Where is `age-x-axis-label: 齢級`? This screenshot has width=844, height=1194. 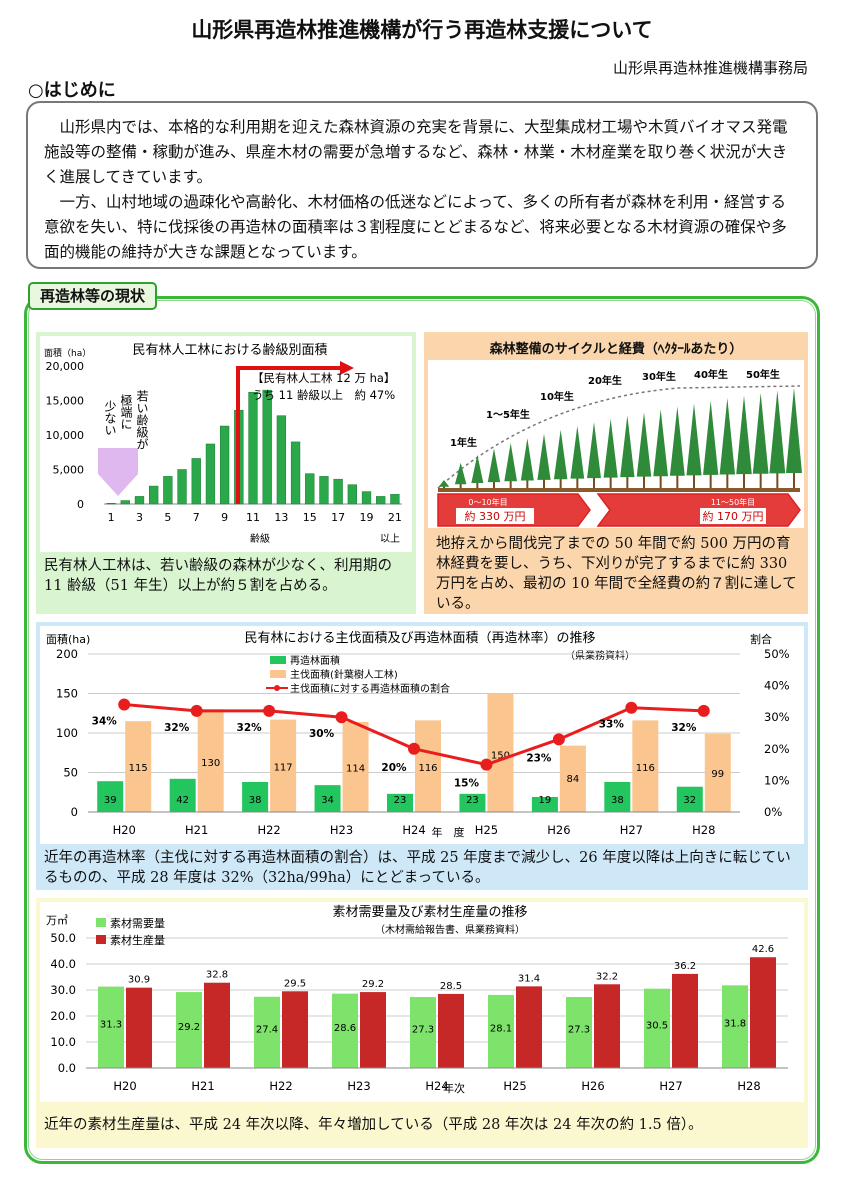 age-x-axis-label: 齢級 is located at coordinates (260, 538).